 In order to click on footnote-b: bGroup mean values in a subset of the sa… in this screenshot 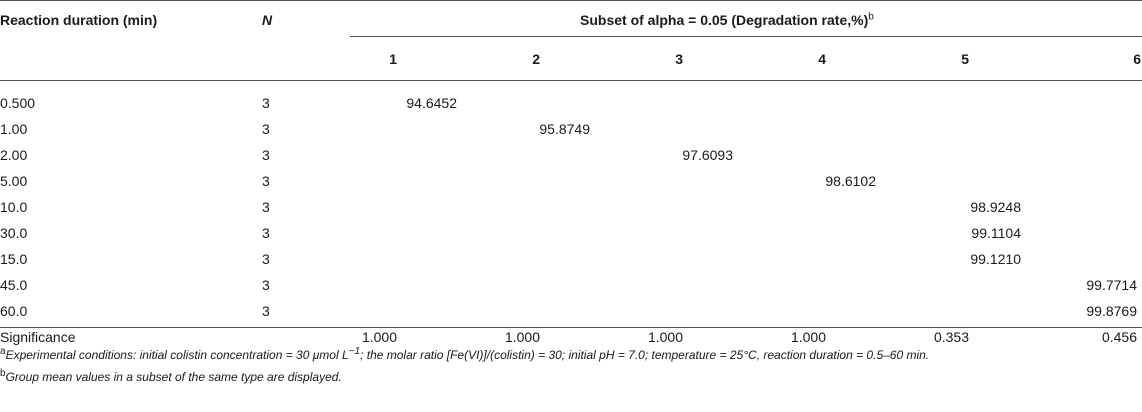, I will do `click(171, 376)`.